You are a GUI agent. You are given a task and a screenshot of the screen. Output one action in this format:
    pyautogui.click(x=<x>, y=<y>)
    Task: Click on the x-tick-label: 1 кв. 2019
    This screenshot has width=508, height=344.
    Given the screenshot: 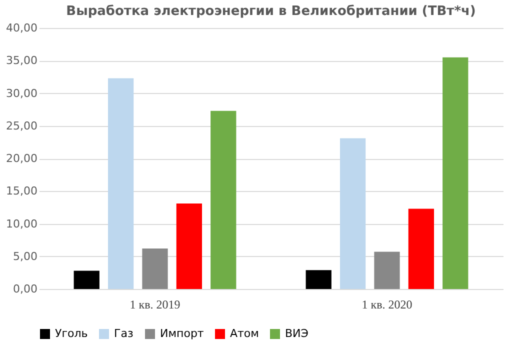 What is the action you would take?
    pyautogui.click(x=155, y=305)
    